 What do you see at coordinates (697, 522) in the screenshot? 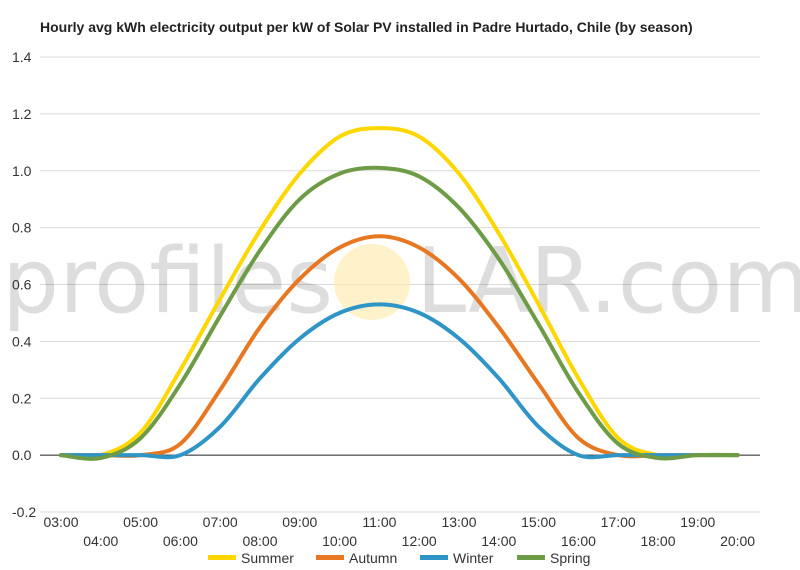
I see `x-tick-label: 19:00` at bounding box center [697, 522].